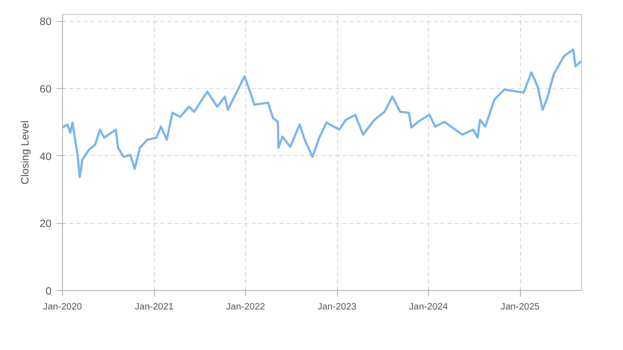  What do you see at coordinates (46, 156) in the screenshot?
I see `y-tick-label: 40` at bounding box center [46, 156].